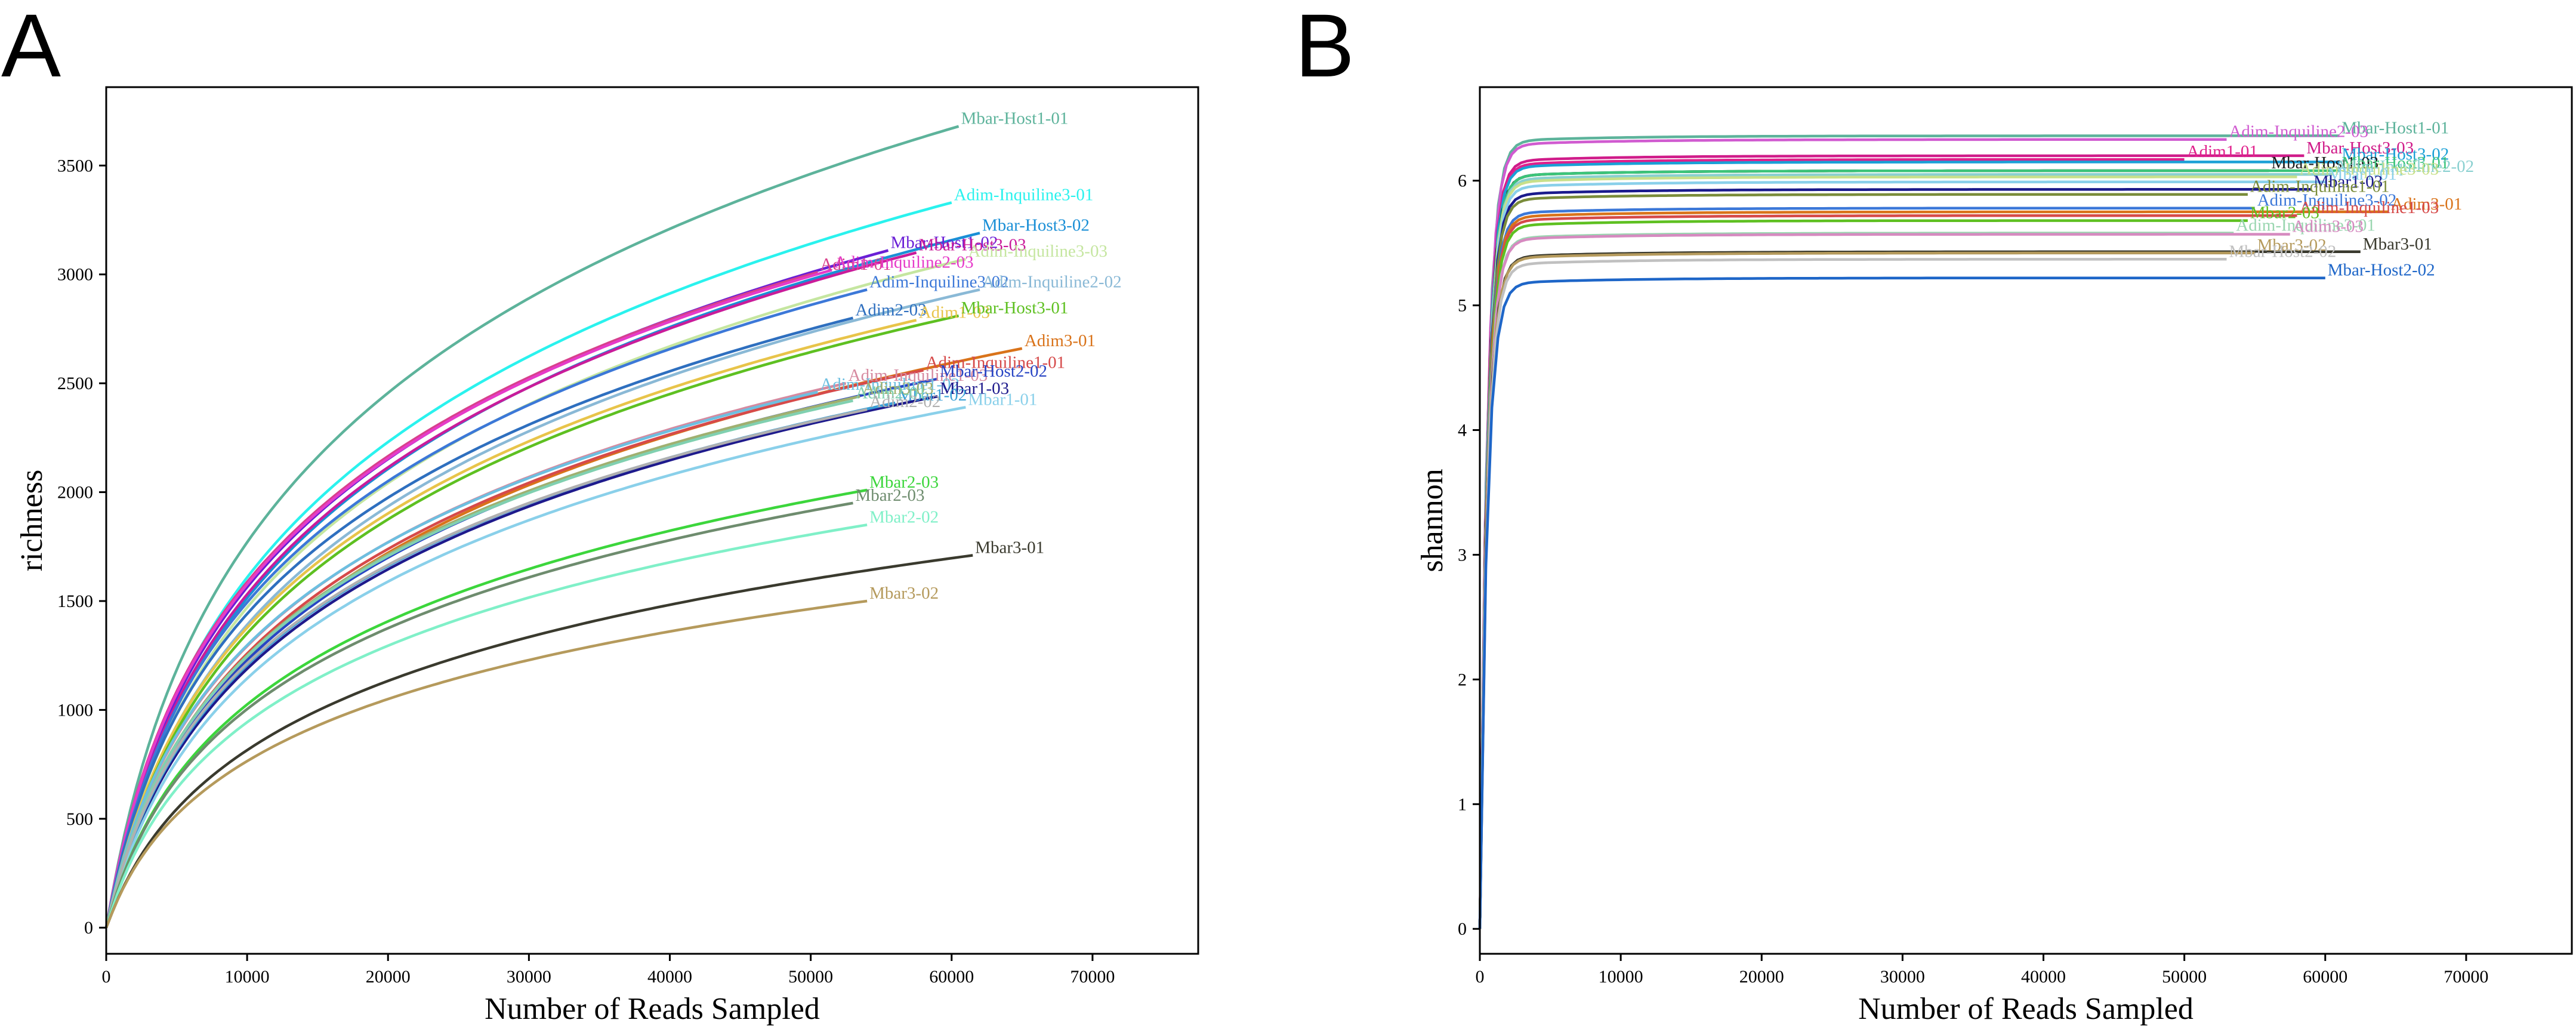 This screenshot has width=2576, height=1029. What do you see at coordinates (2043, 977) in the screenshot?
I see `x-tick-label: 40000` at bounding box center [2043, 977].